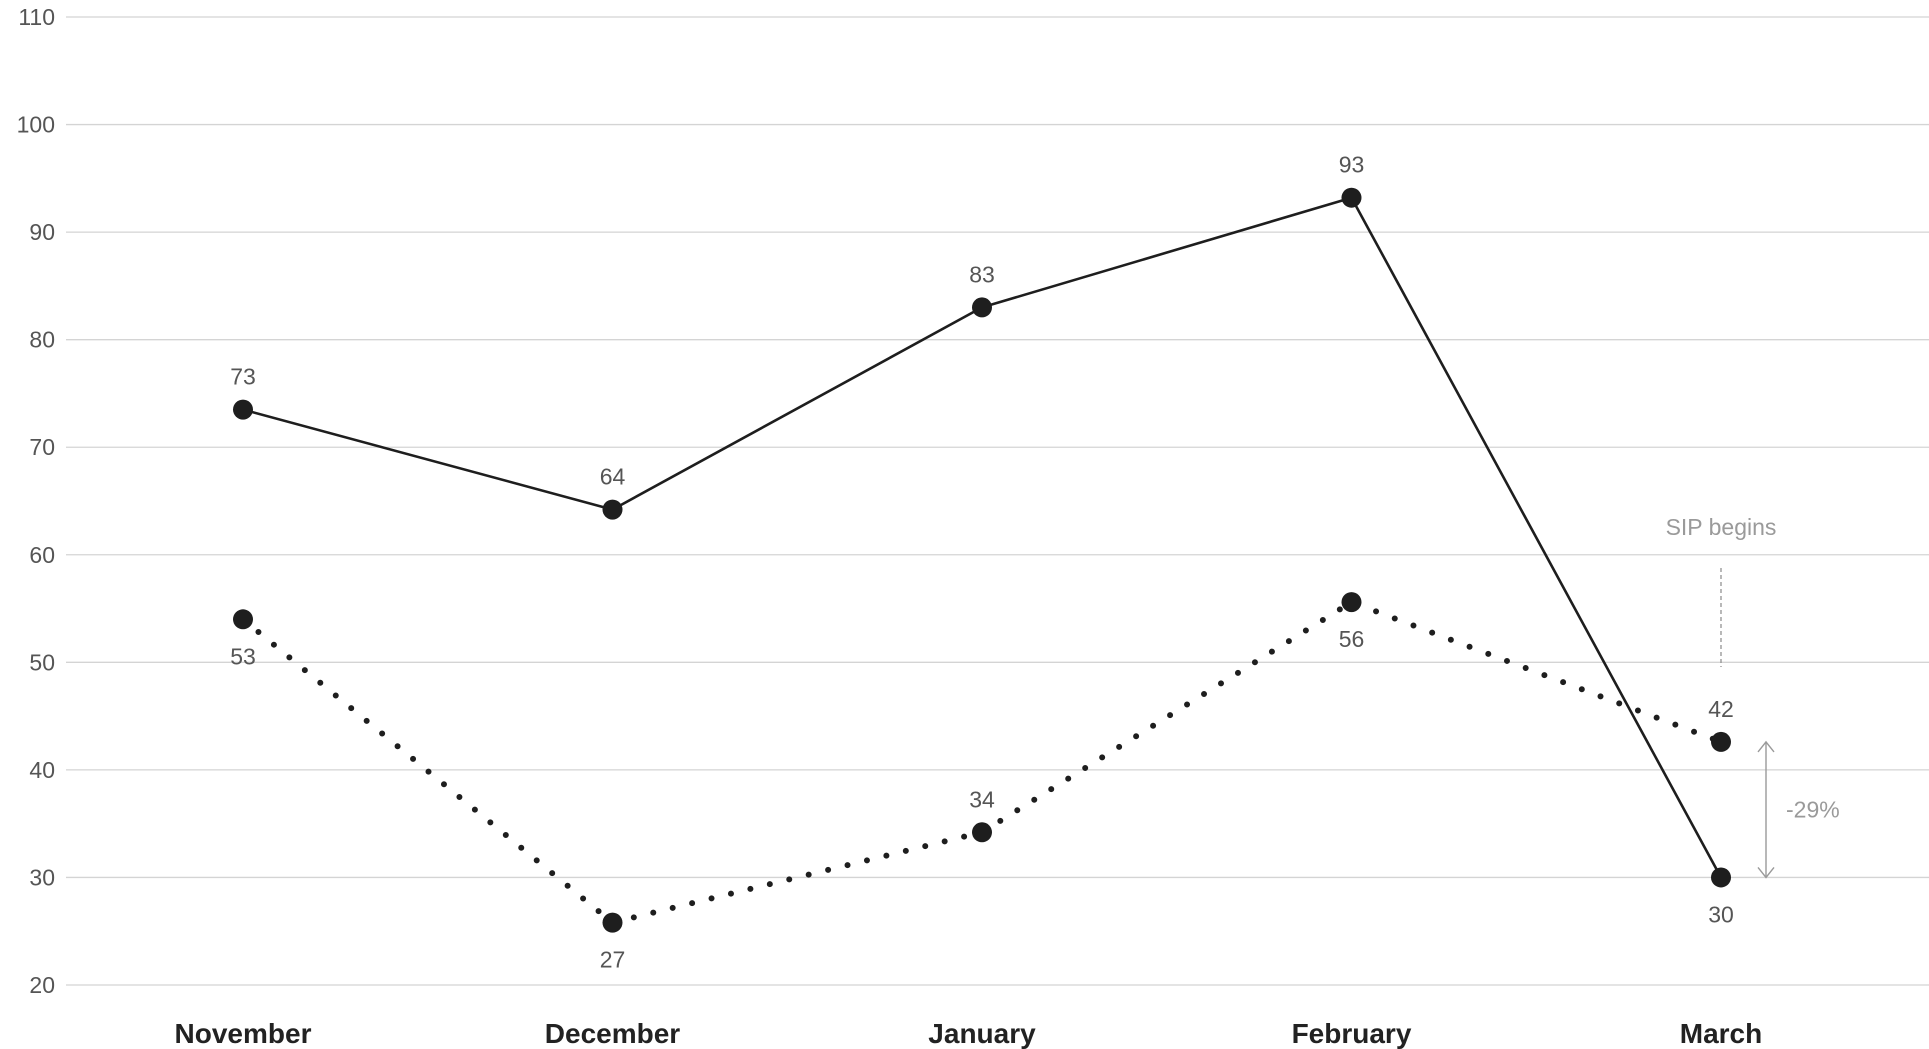  Describe the element at coordinates (243, 377) in the screenshot. I see `data-label-solid-november: 73` at that location.